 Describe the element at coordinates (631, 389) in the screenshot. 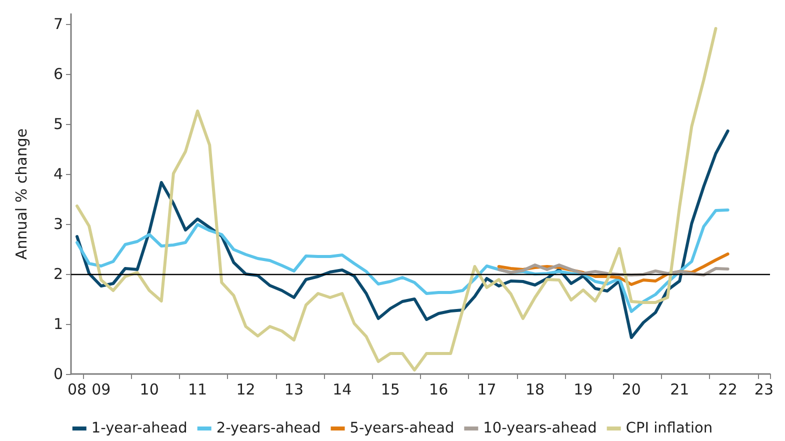

I see `x-tick-label: 20` at that location.